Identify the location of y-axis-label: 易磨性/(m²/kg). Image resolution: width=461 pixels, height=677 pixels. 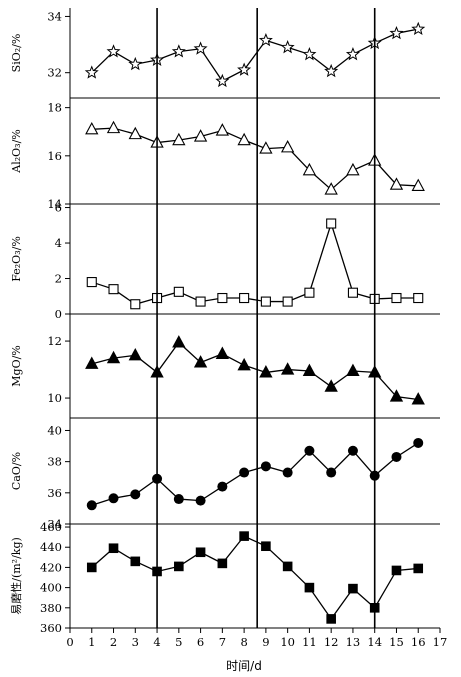
(16, 576).